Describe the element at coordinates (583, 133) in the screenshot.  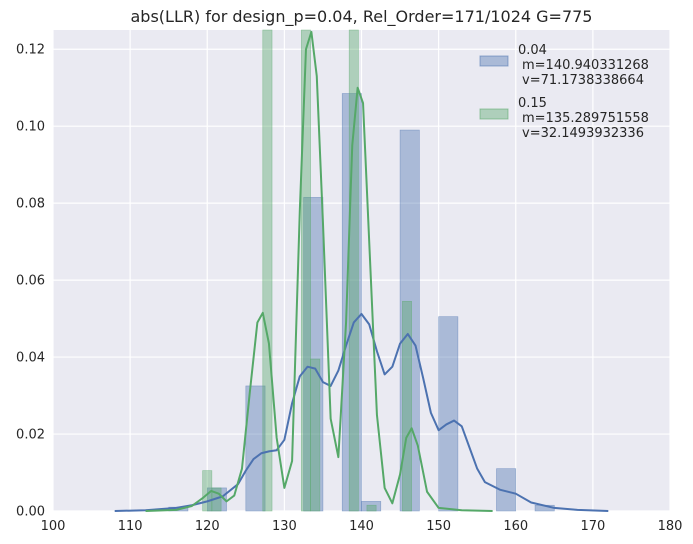
I see `legend-label-series-2: v=32.1493932336` at that location.